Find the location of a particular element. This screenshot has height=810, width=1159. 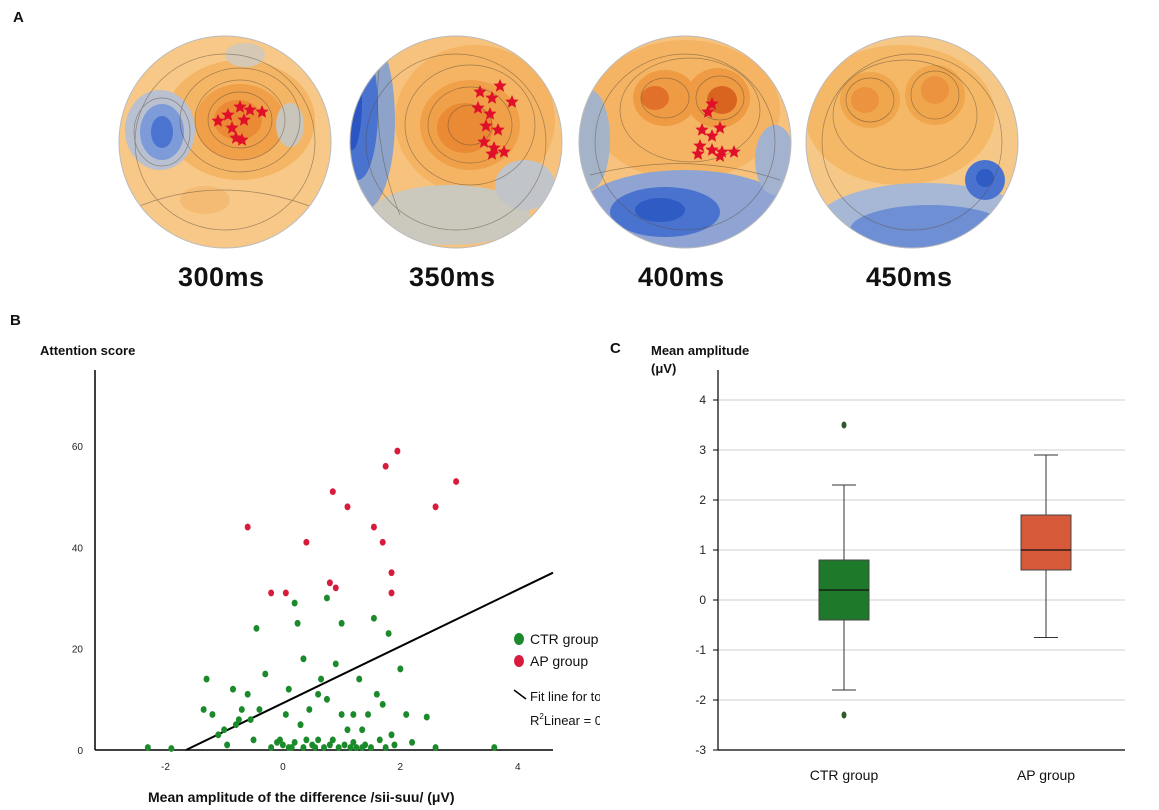

ctr-category-label: CTR group is located at coordinates (844, 775).